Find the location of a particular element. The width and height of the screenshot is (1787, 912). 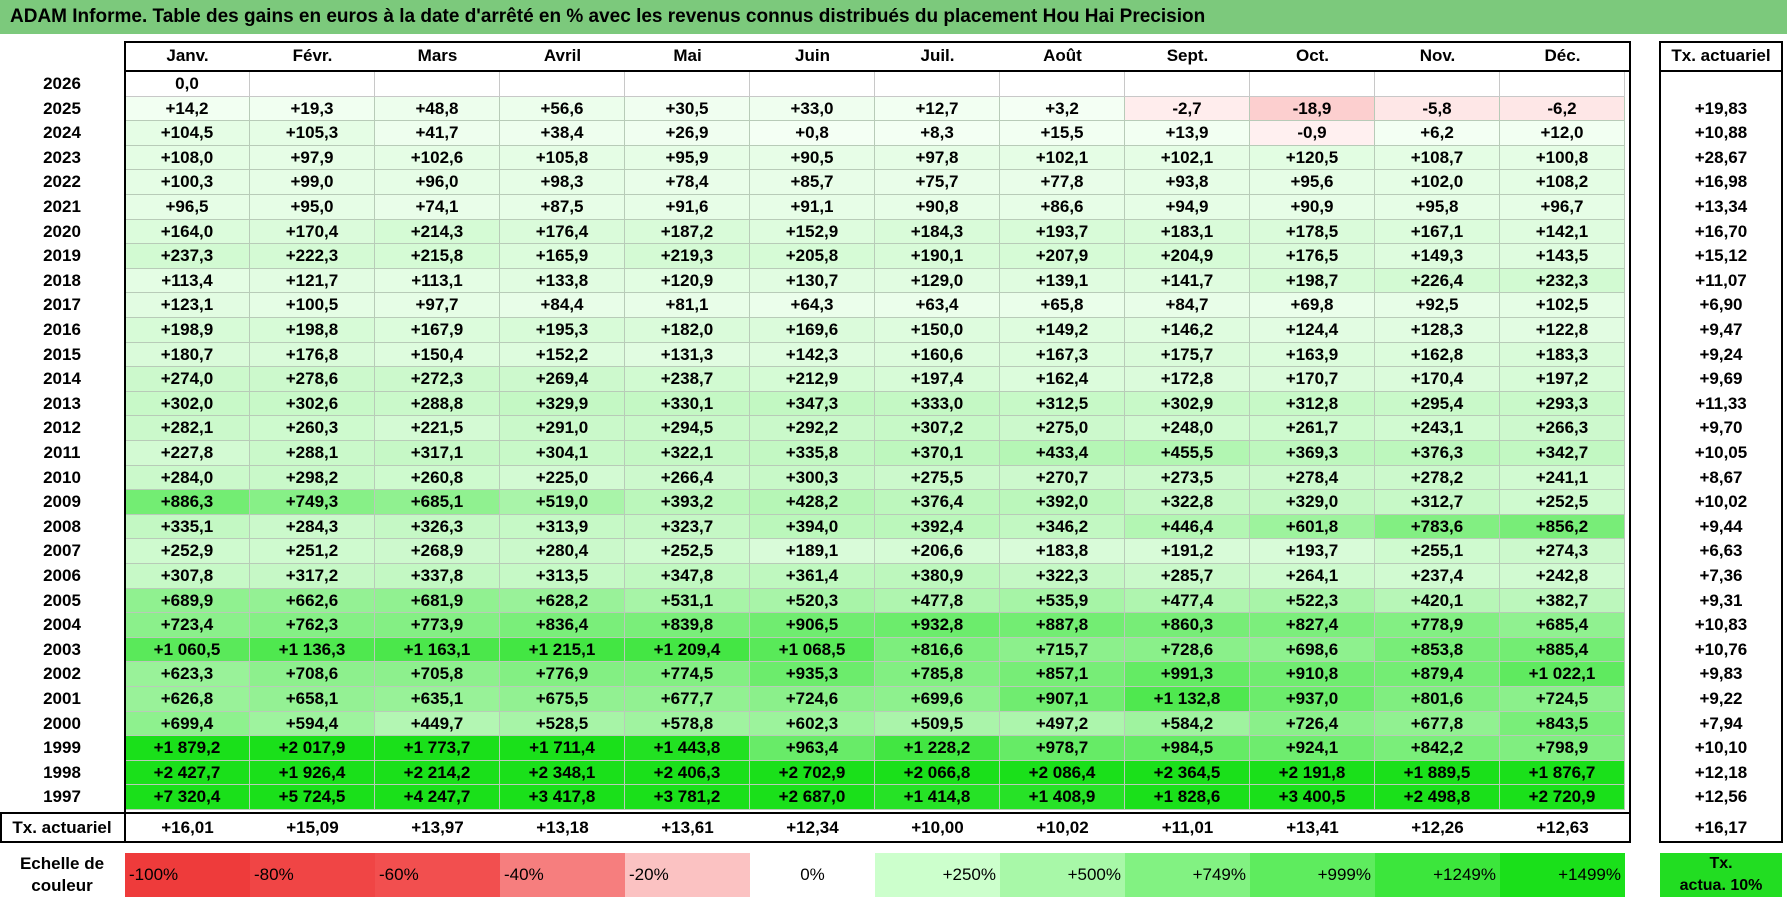

month-header: Août is located at coordinates (1062, 55).